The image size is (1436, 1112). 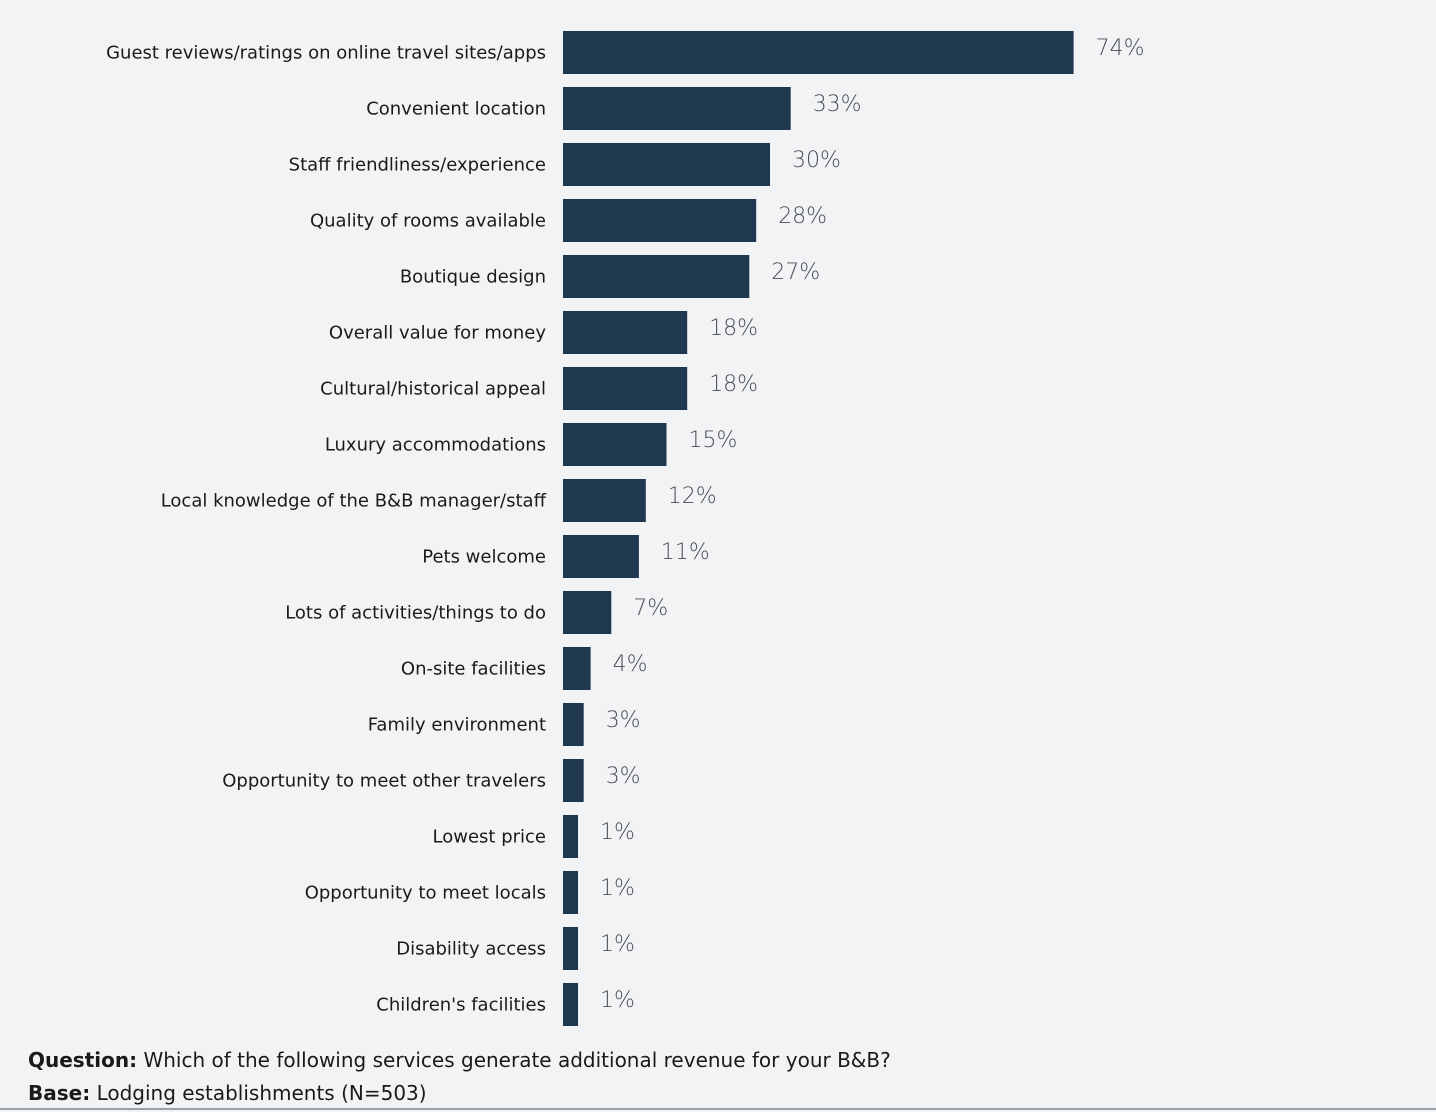 I want to click on bottom-rule, so click(x=718, y=1109).